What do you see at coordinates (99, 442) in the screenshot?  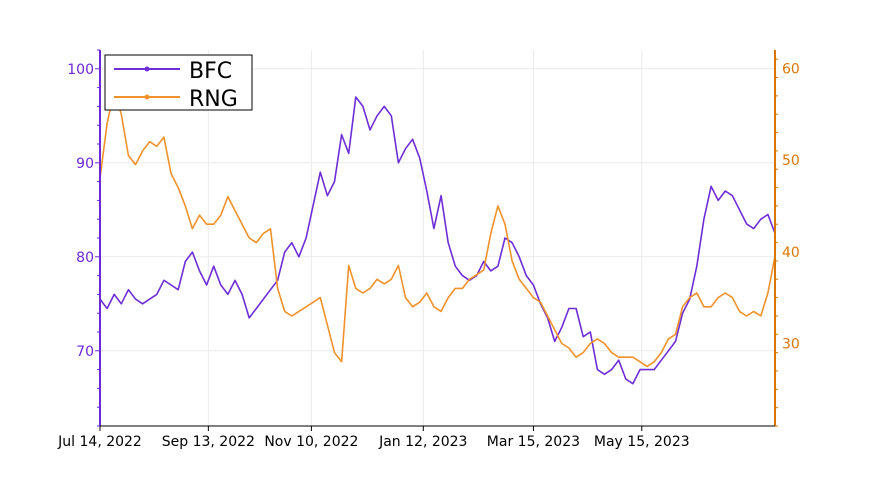 I see `x-axis-tick-label-0: Jul 14, 2022` at bounding box center [99, 442].